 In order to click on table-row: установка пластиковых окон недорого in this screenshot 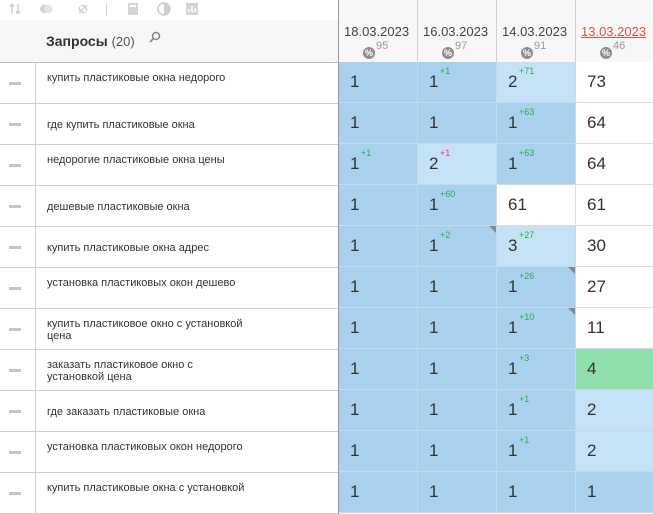, I will do `click(169, 452)`.